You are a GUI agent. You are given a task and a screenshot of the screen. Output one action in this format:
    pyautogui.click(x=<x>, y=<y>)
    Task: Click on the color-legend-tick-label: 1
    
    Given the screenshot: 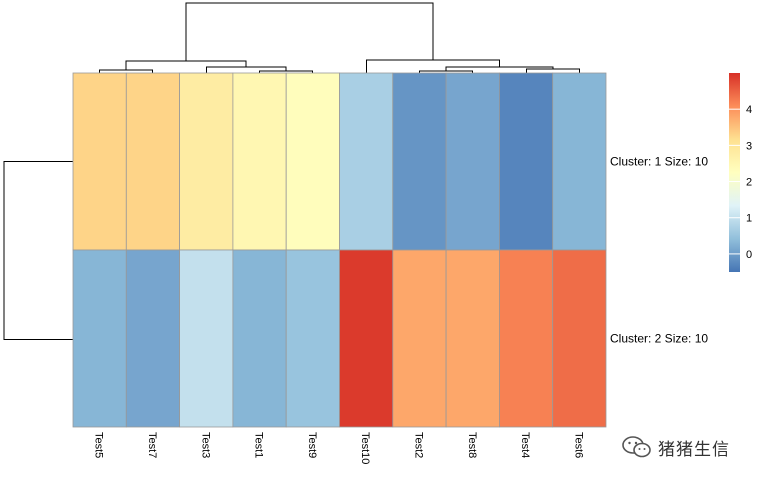 What is the action you would take?
    pyautogui.click(x=749, y=219)
    